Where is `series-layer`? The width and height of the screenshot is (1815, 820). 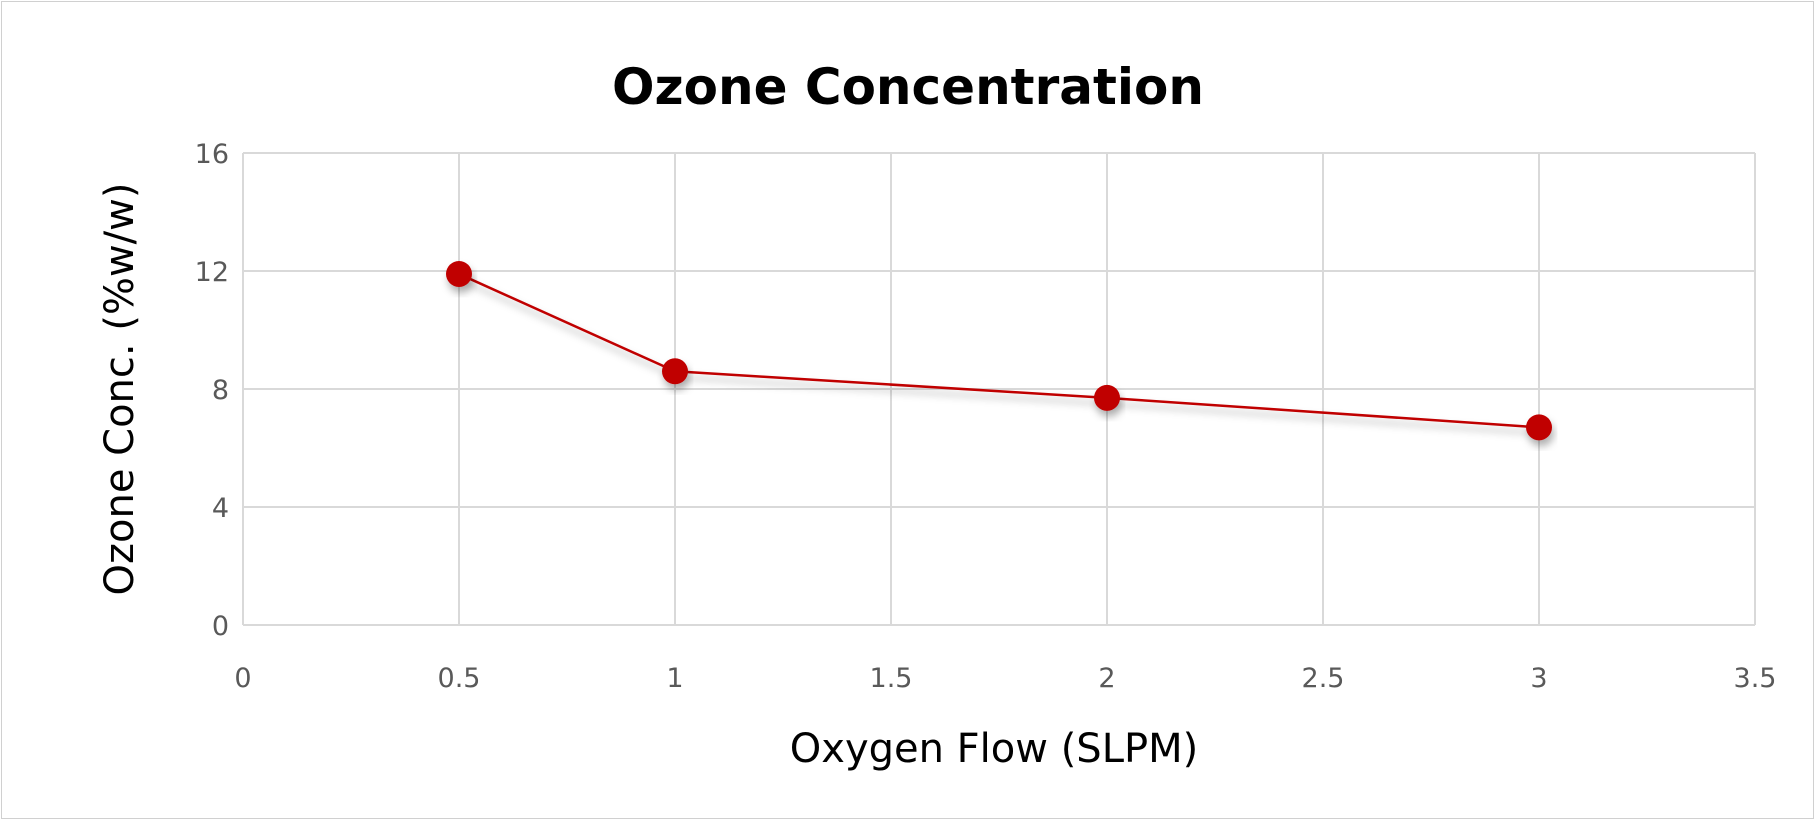
series-layer is located at coordinates (999, 350).